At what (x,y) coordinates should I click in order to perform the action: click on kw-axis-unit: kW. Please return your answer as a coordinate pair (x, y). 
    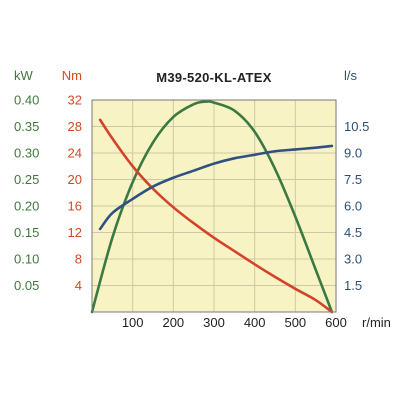
    Looking at the image, I should click on (24, 75).